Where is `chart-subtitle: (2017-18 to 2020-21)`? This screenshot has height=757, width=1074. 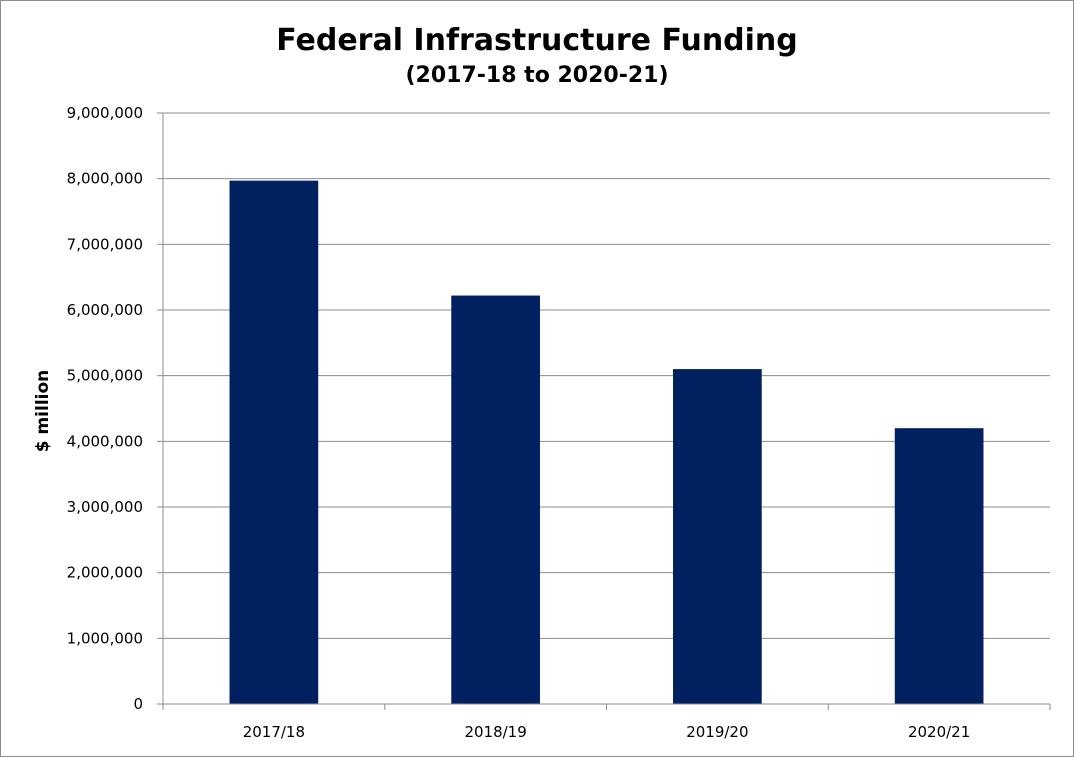
chart-subtitle: (2017-18 to 2020-21) is located at coordinates (536, 75).